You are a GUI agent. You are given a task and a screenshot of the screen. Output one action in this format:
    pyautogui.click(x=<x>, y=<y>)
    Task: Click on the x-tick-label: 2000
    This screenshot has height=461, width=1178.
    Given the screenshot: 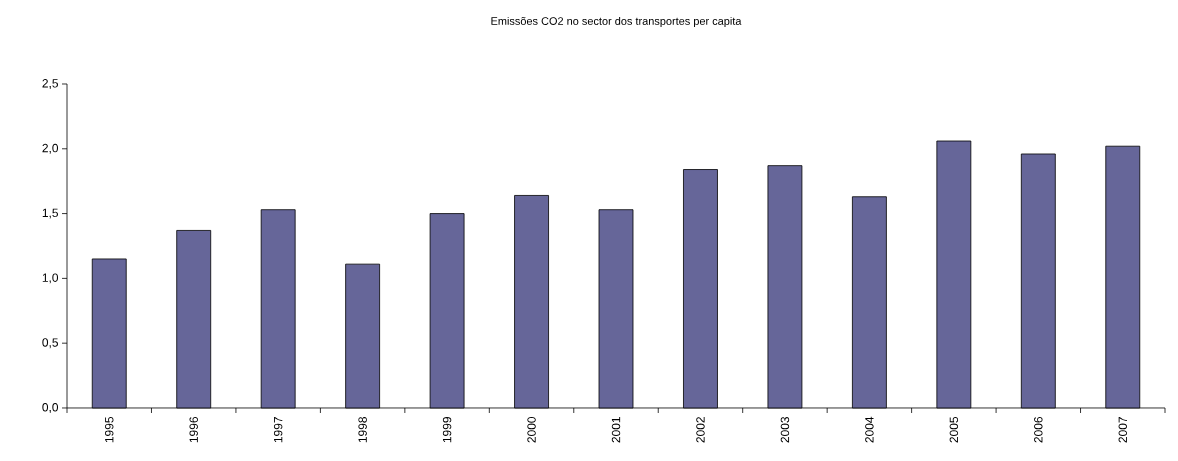 What is the action you would take?
    pyautogui.click(x=531, y=429)
    